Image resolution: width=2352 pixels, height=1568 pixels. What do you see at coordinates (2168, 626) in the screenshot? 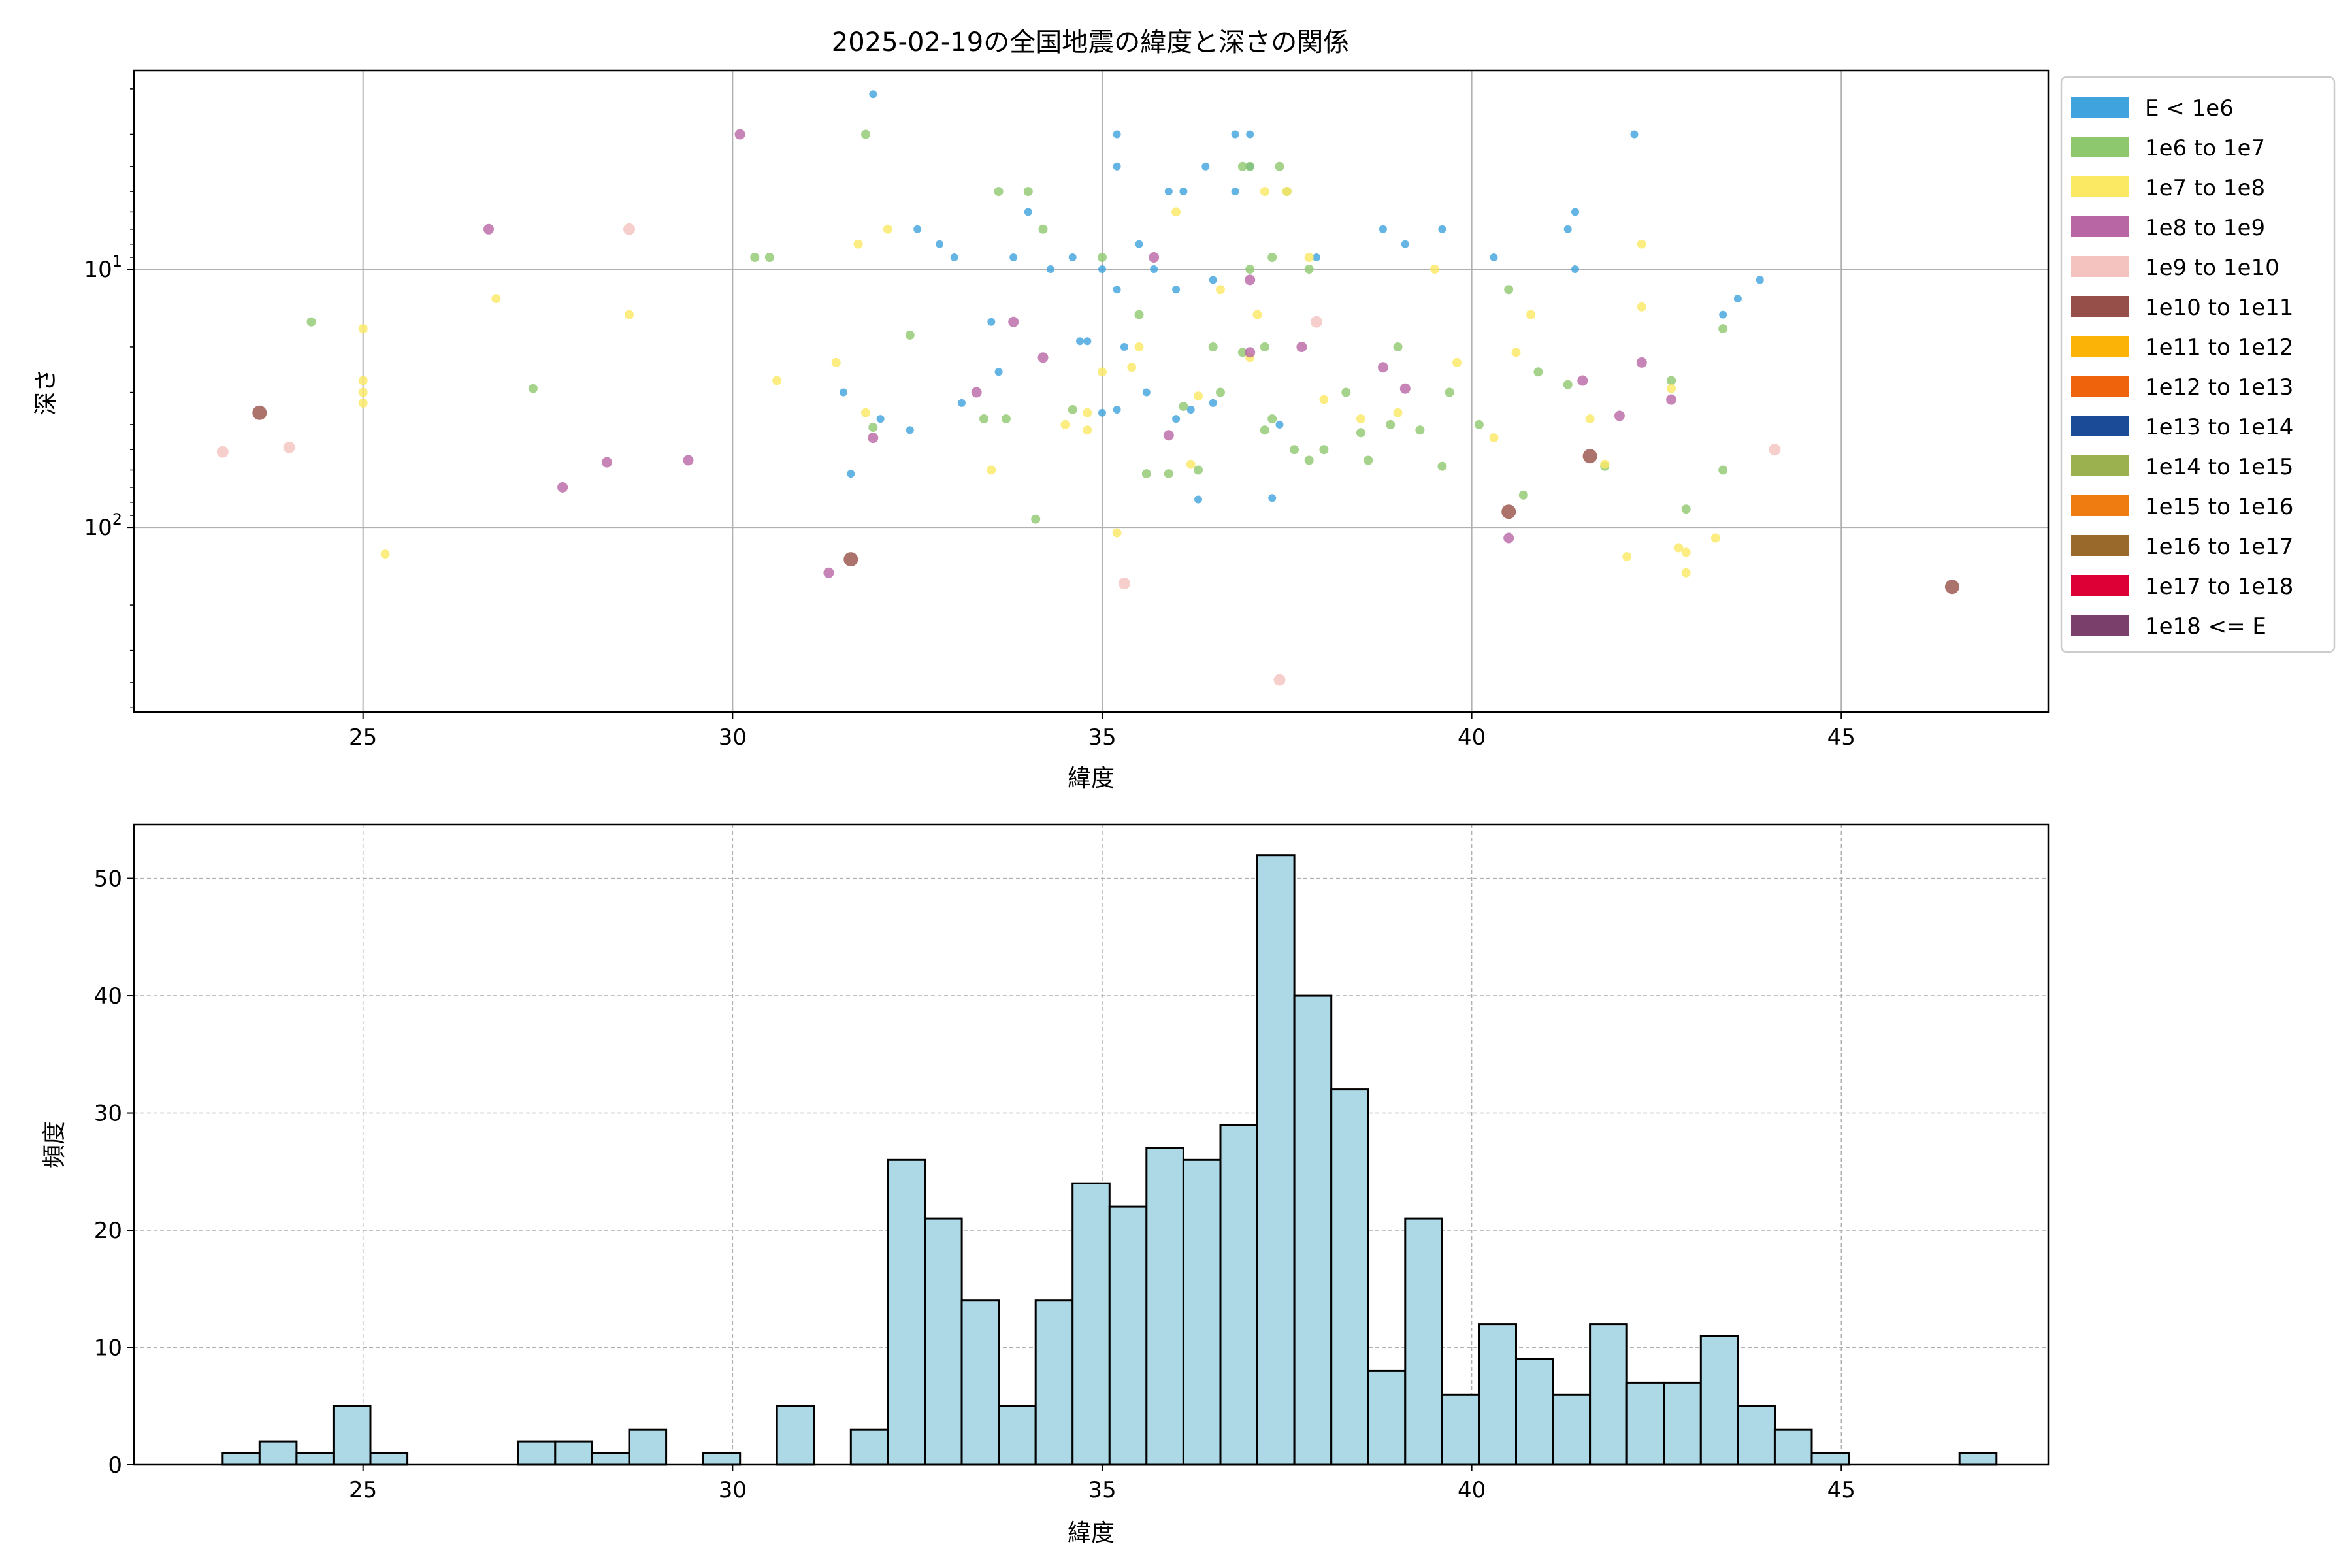
I see `legend-item: 1e18 <= E` at bounding box center [2168, 626].